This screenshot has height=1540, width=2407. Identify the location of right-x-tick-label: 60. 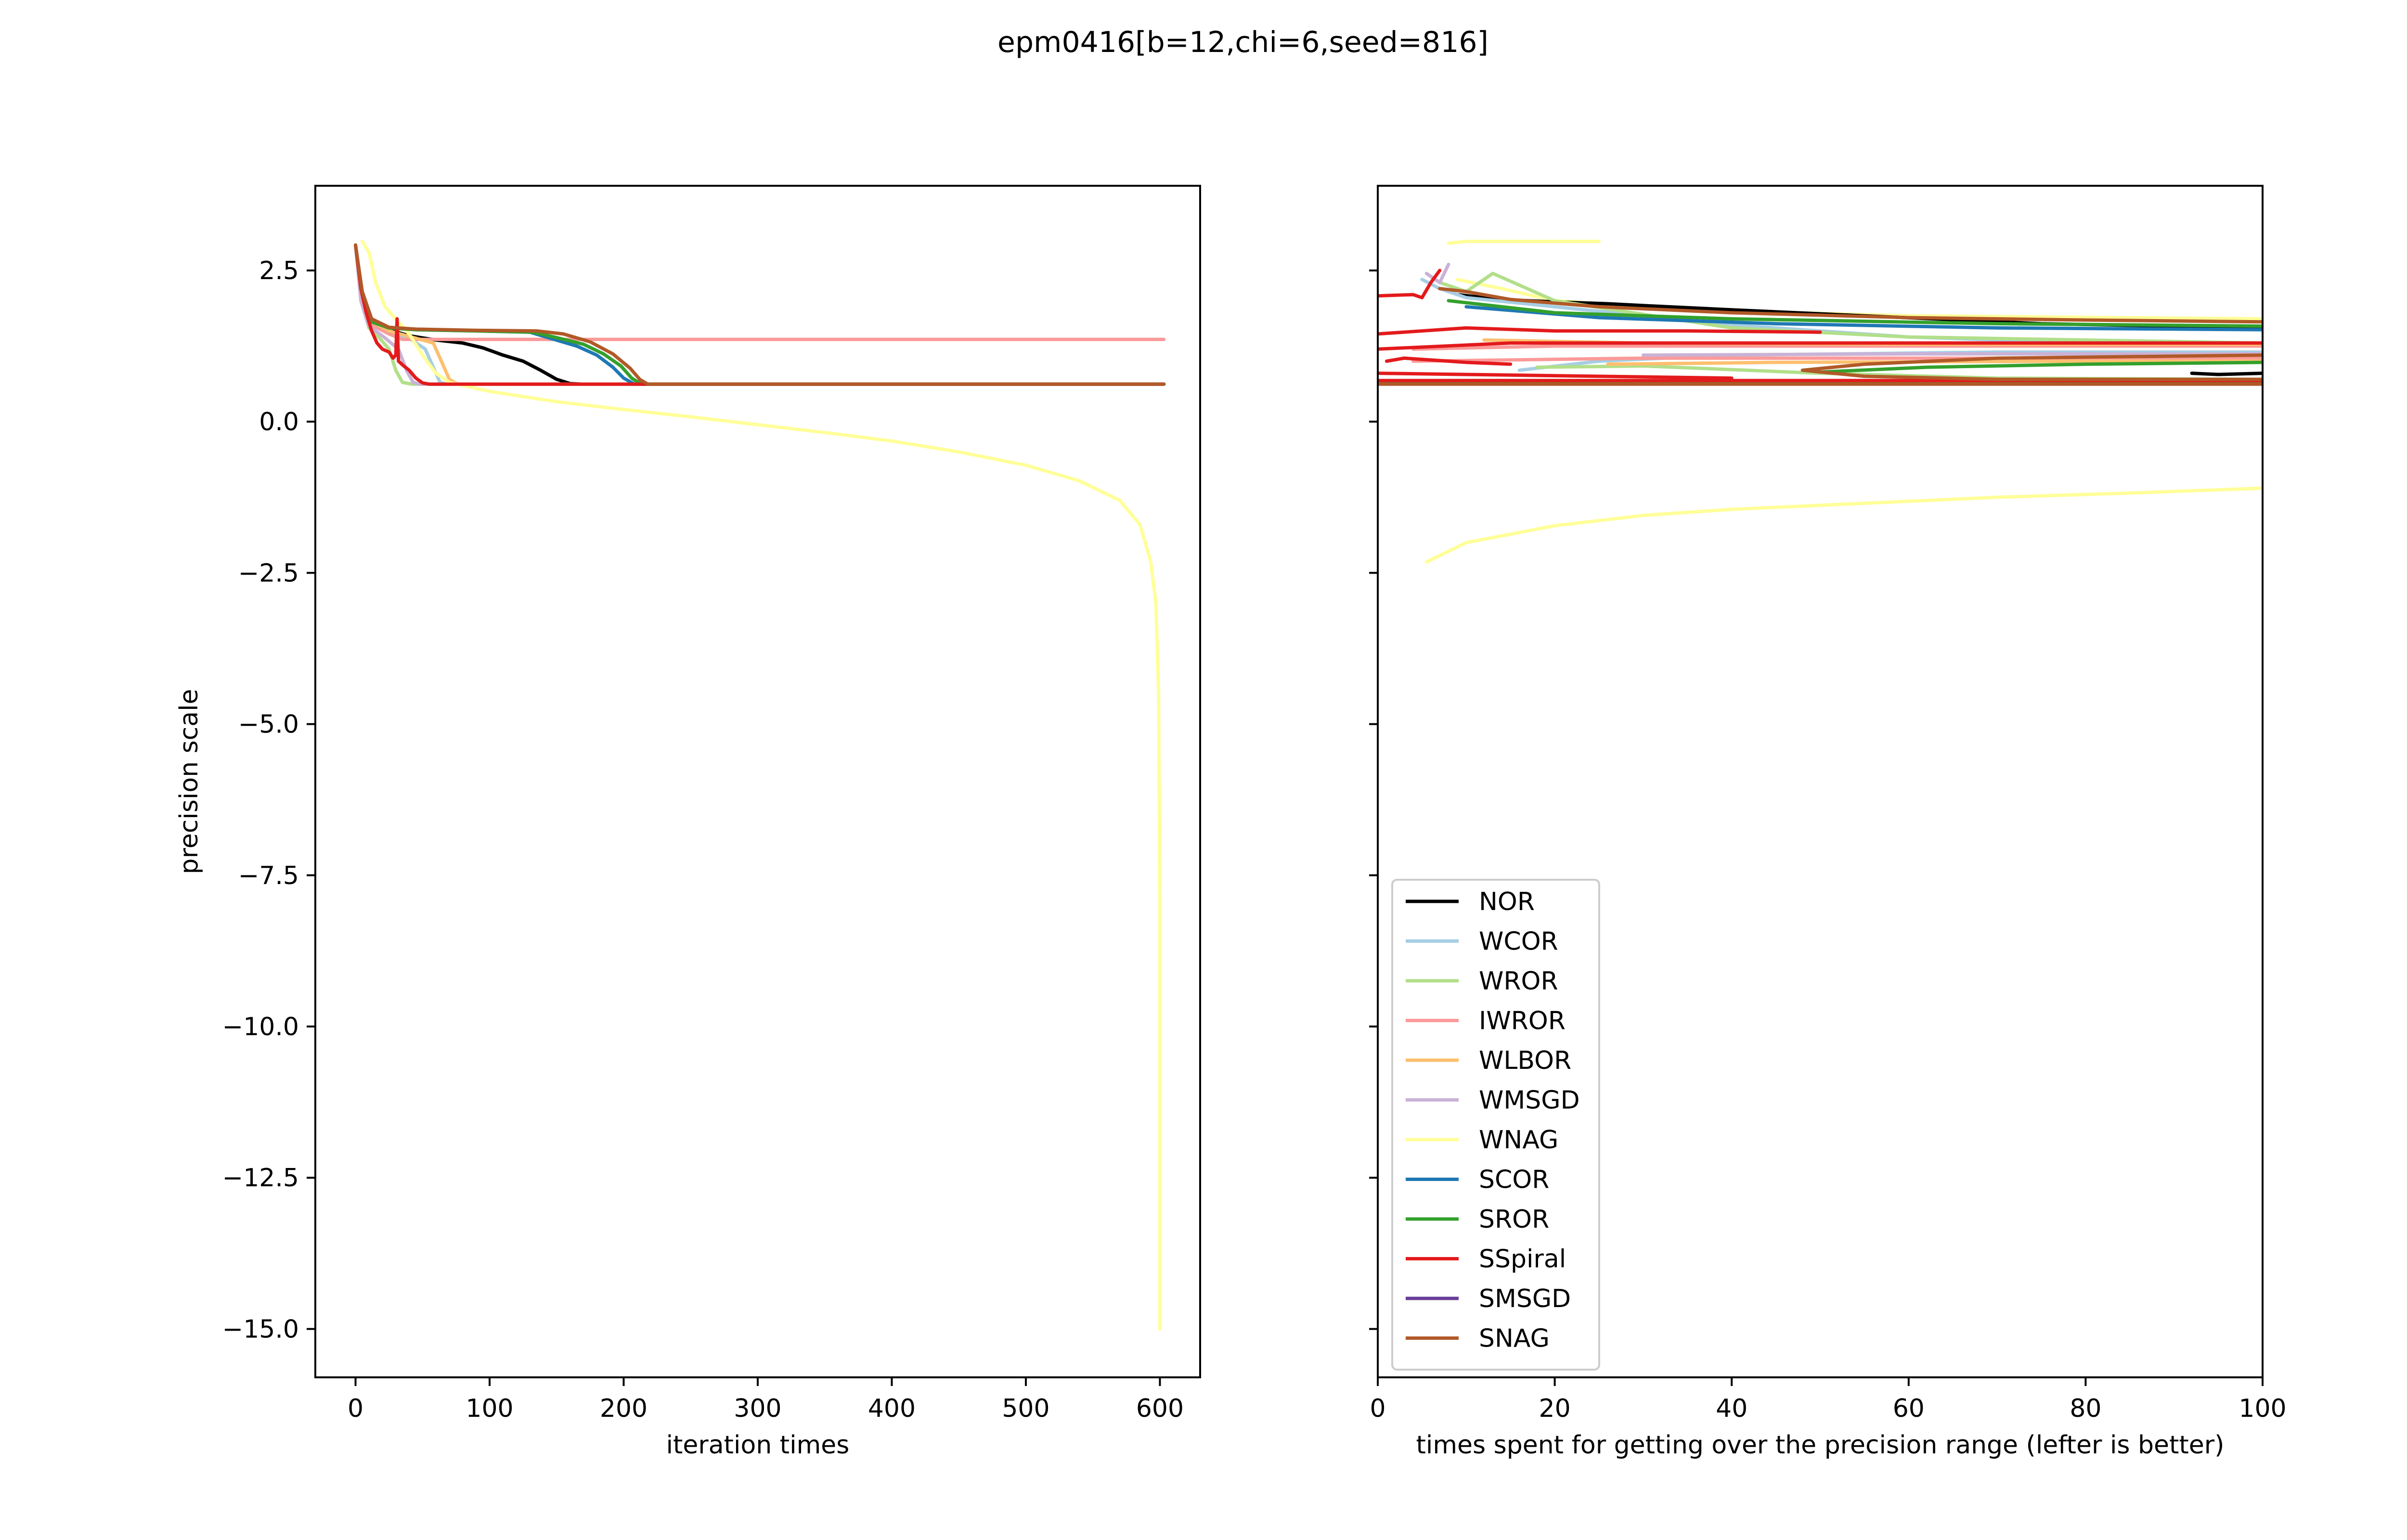
(1909, 1408).